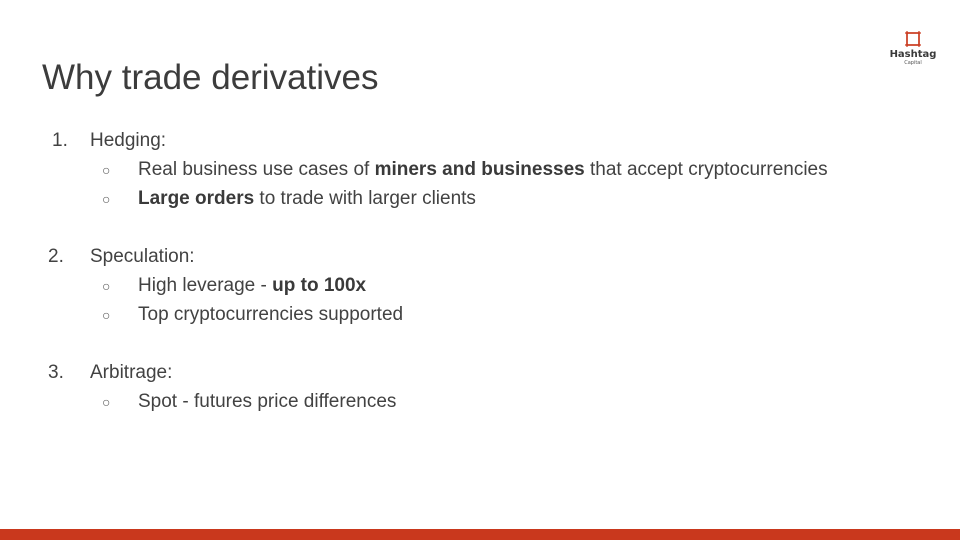 The width and height of the screenshot is (960, 540). I want to click on company-logo: Hashtag Capital, so click(913, 52).